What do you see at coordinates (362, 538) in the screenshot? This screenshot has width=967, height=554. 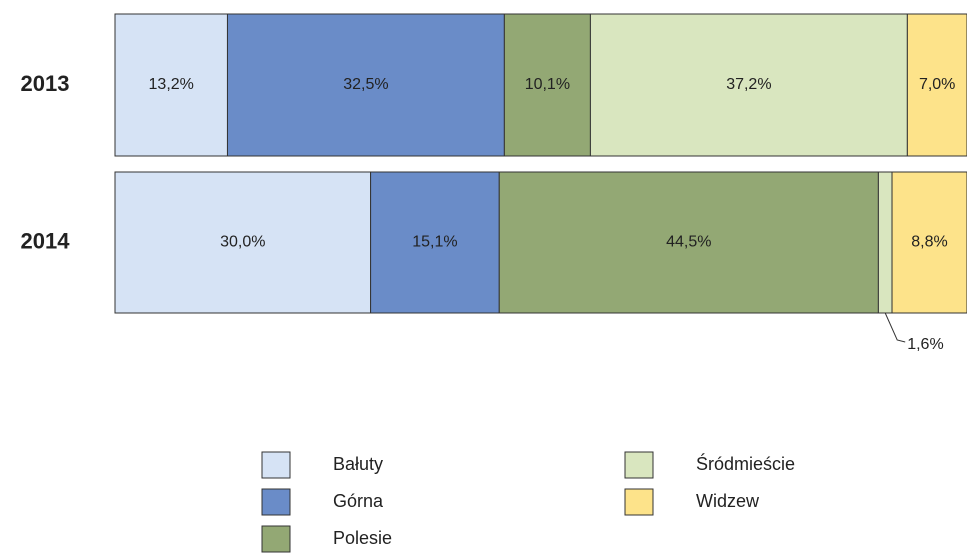 I see `legend-label: Polesie` at bounding box center [362, 538].